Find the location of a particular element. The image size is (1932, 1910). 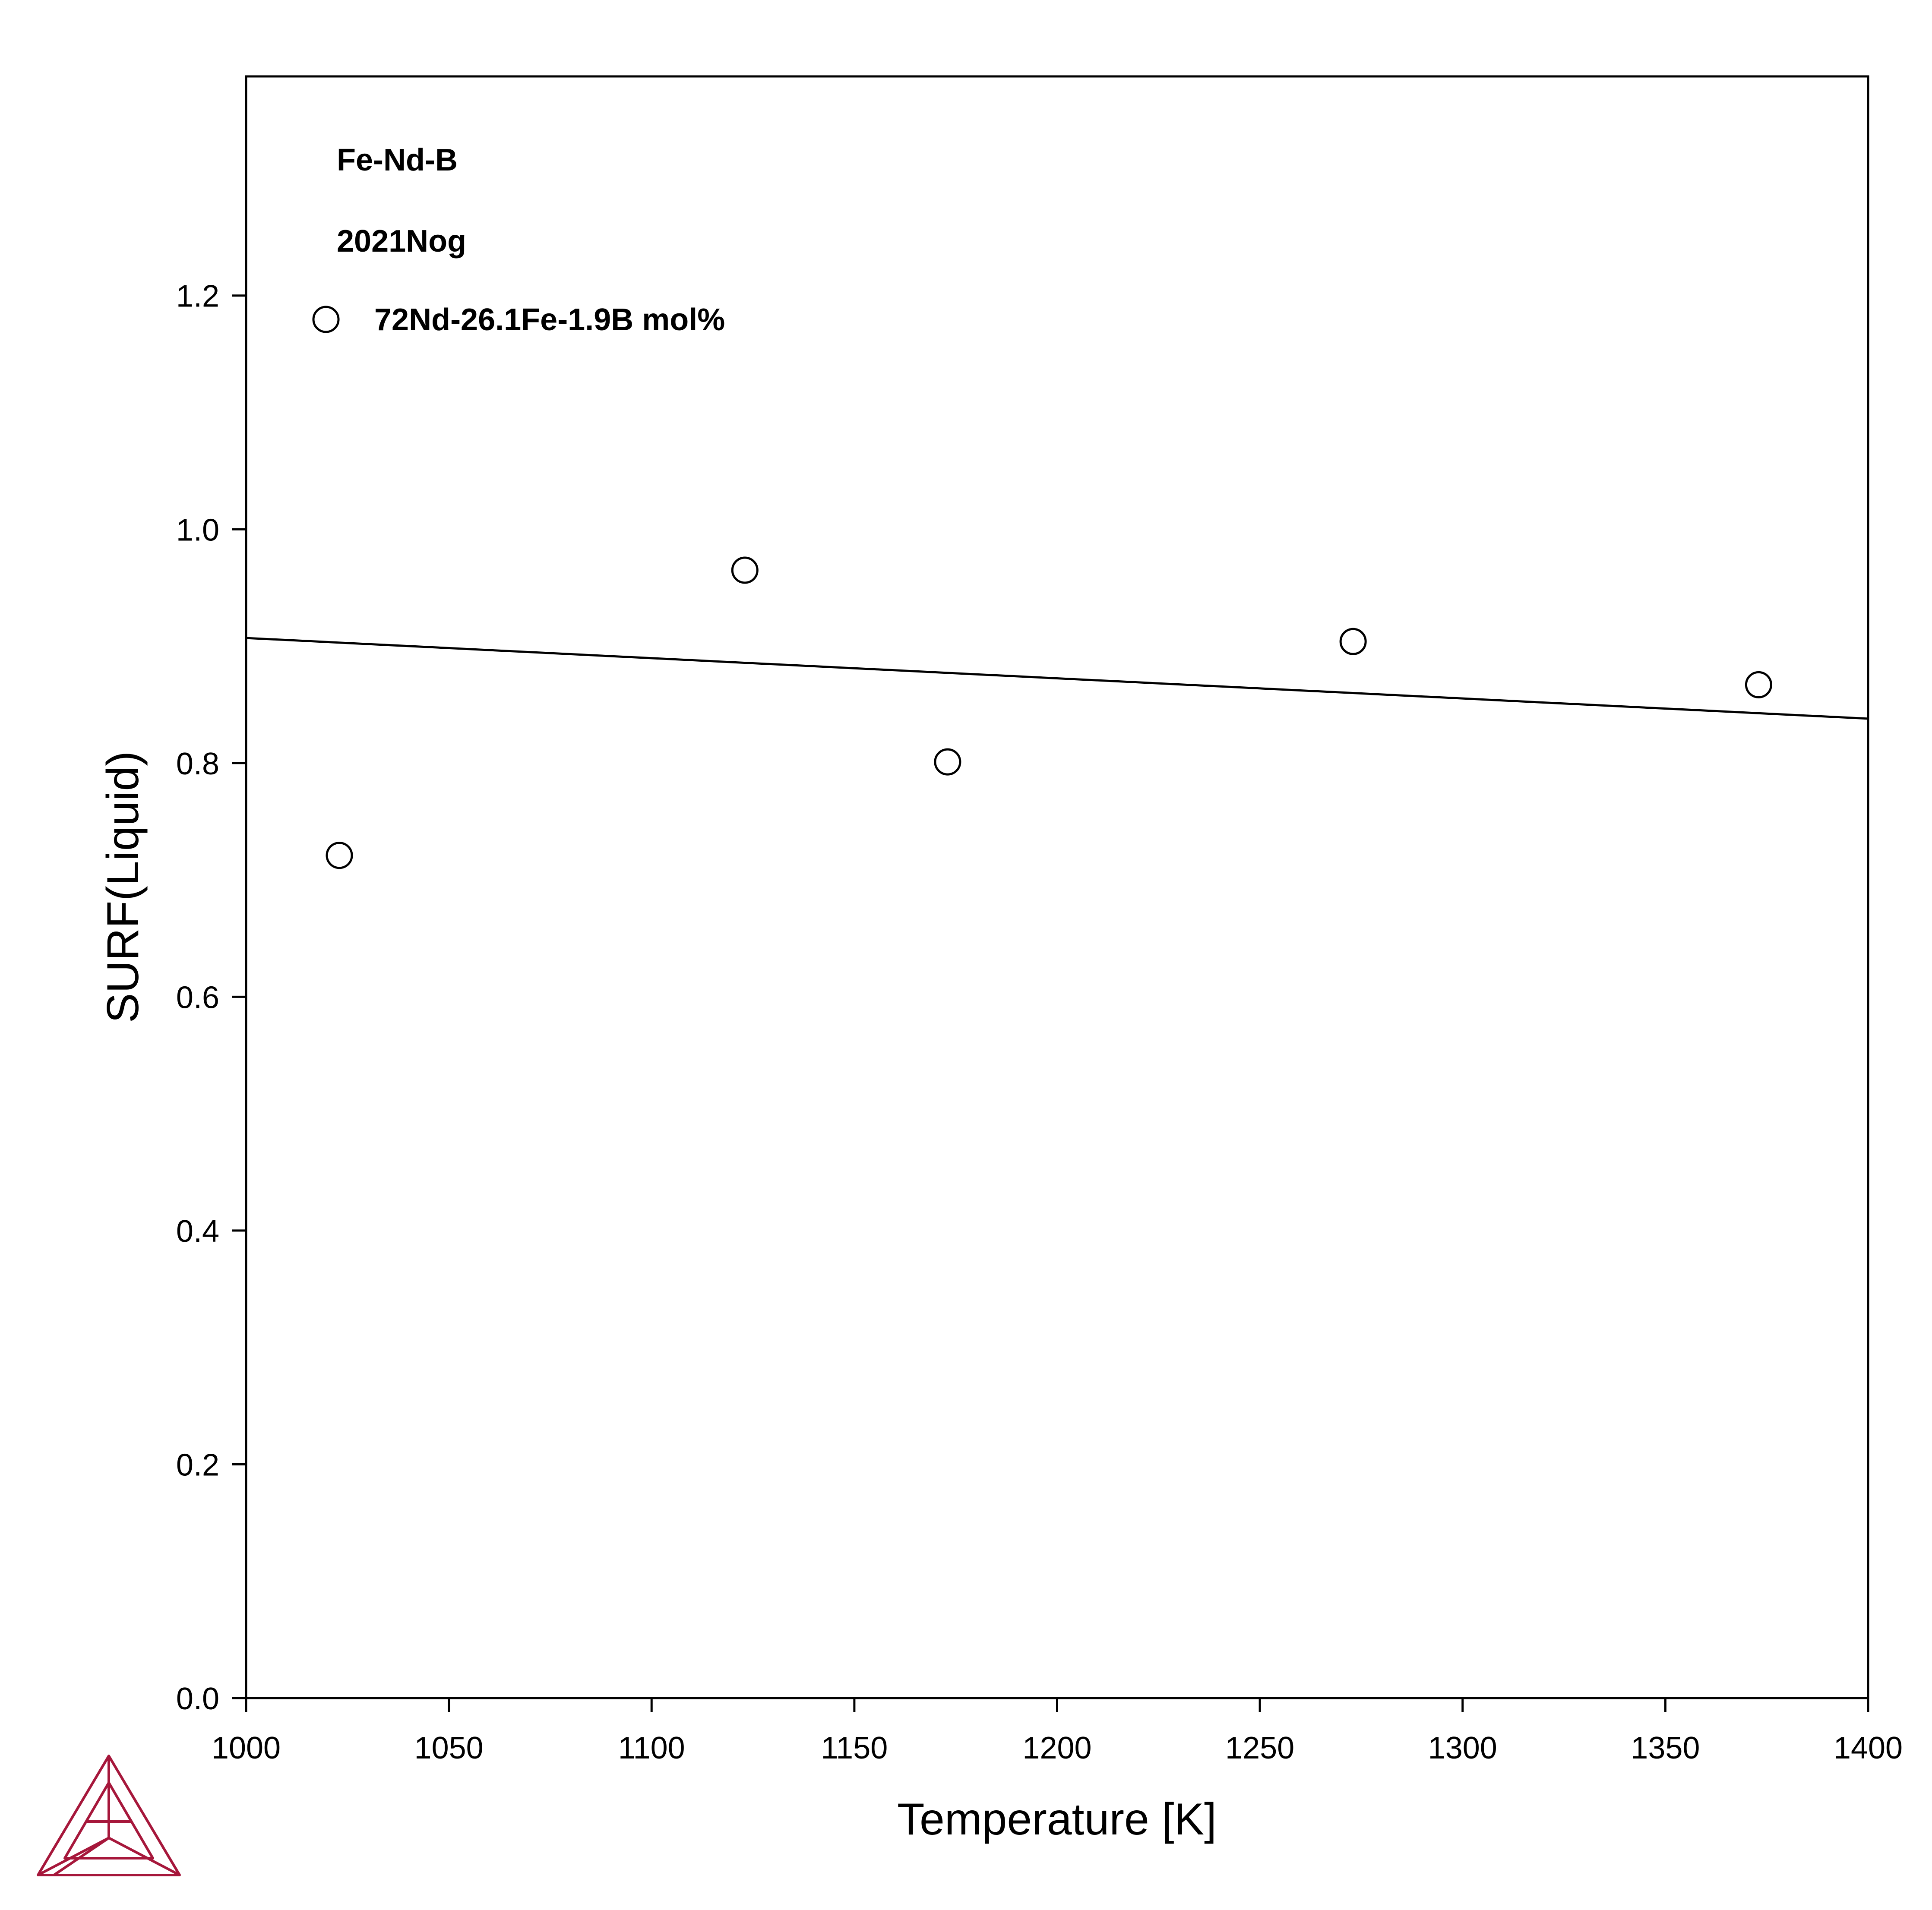

x-tick-label: 1200 is located at coordinates (1056, 1748).